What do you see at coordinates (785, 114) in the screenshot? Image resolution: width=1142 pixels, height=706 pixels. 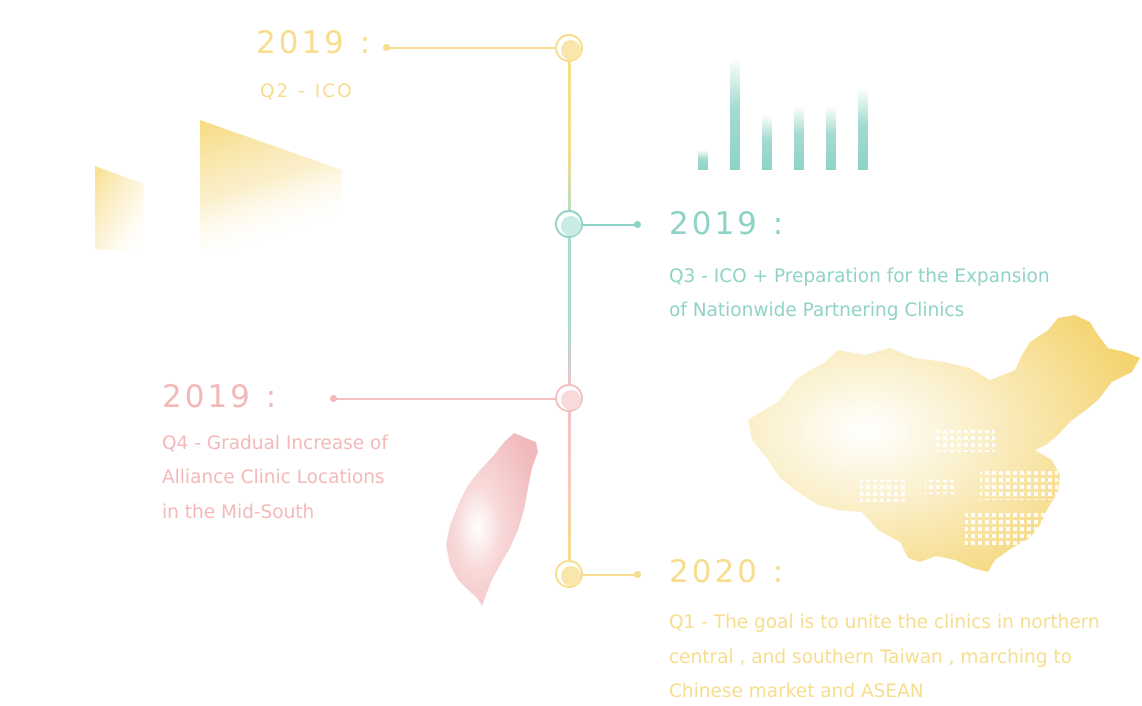 I see `bar-chart-decoration` at bounding box center [785, 114].